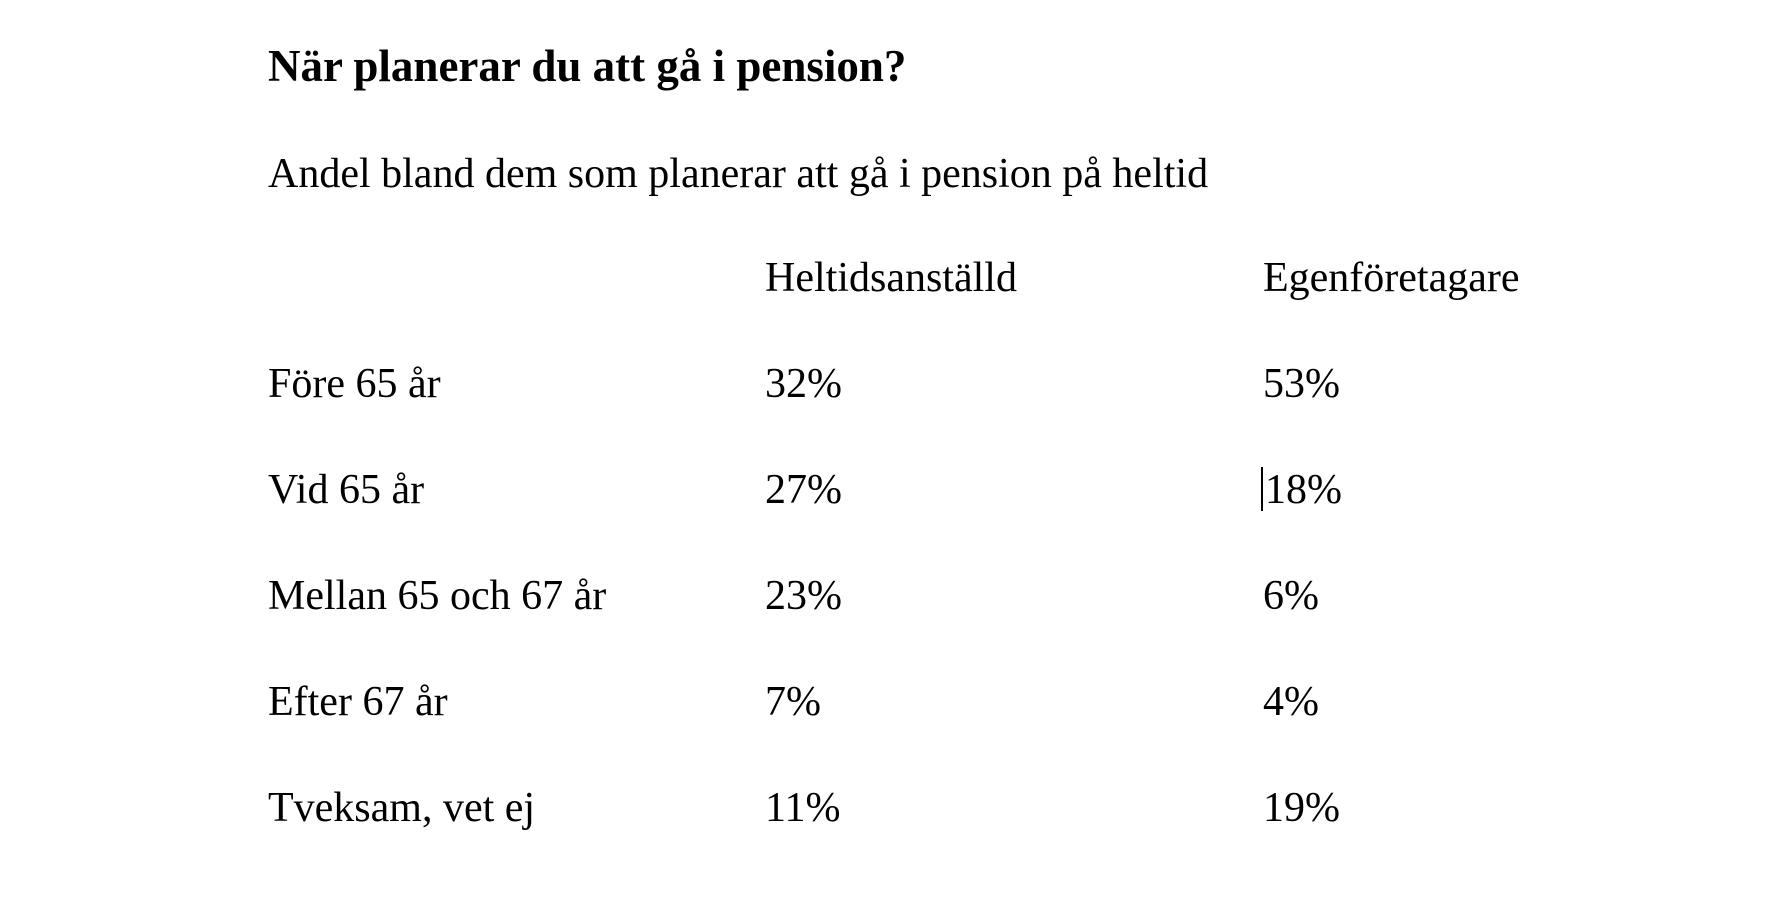 The width and height of the screenshot is (1786, 914). Describe the element at coordinates (402, 808) in the screenshot. I see `row-label: Tveksam, vet ej` at that location.